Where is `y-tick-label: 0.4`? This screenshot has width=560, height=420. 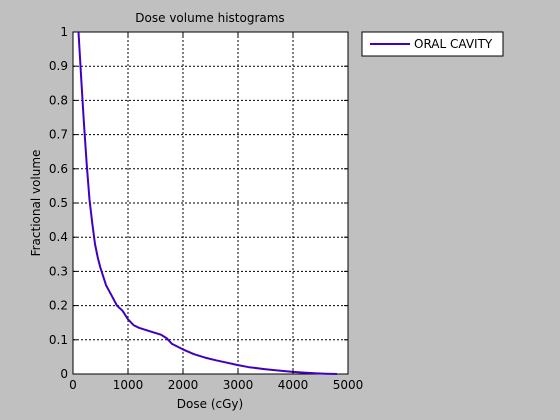
y-tick-label: 0.4 is located at coordinates (58, 237).